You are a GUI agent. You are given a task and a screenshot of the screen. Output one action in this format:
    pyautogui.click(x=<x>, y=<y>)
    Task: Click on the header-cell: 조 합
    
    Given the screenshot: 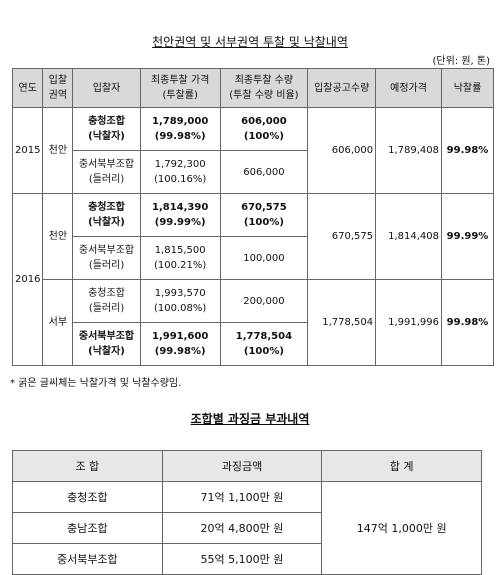 What is the action you would take?
    pyautogui.click(x=87, y=466)
    